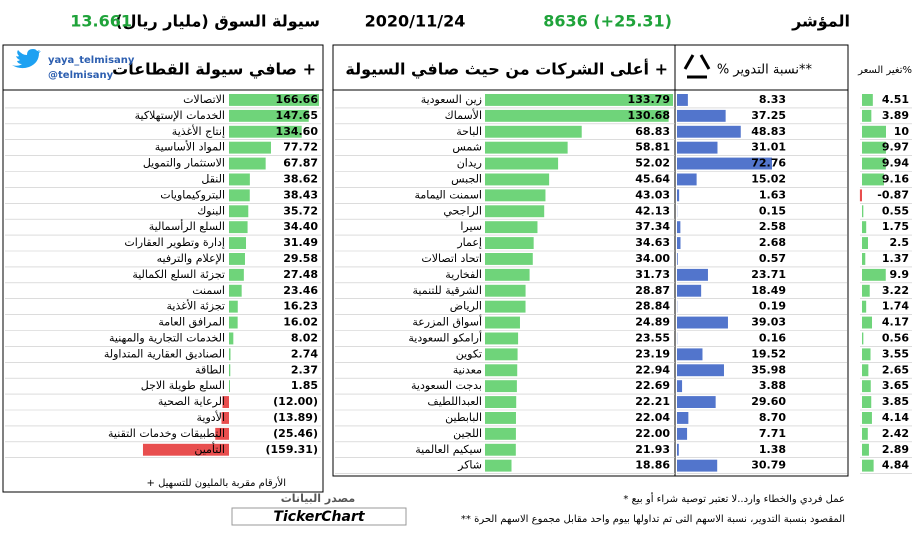  What do you see at coordinates (178, 274) in the screenshot?
I see `row-name: تجزئة السلع الكمالية` at bounding box center [178, 274].